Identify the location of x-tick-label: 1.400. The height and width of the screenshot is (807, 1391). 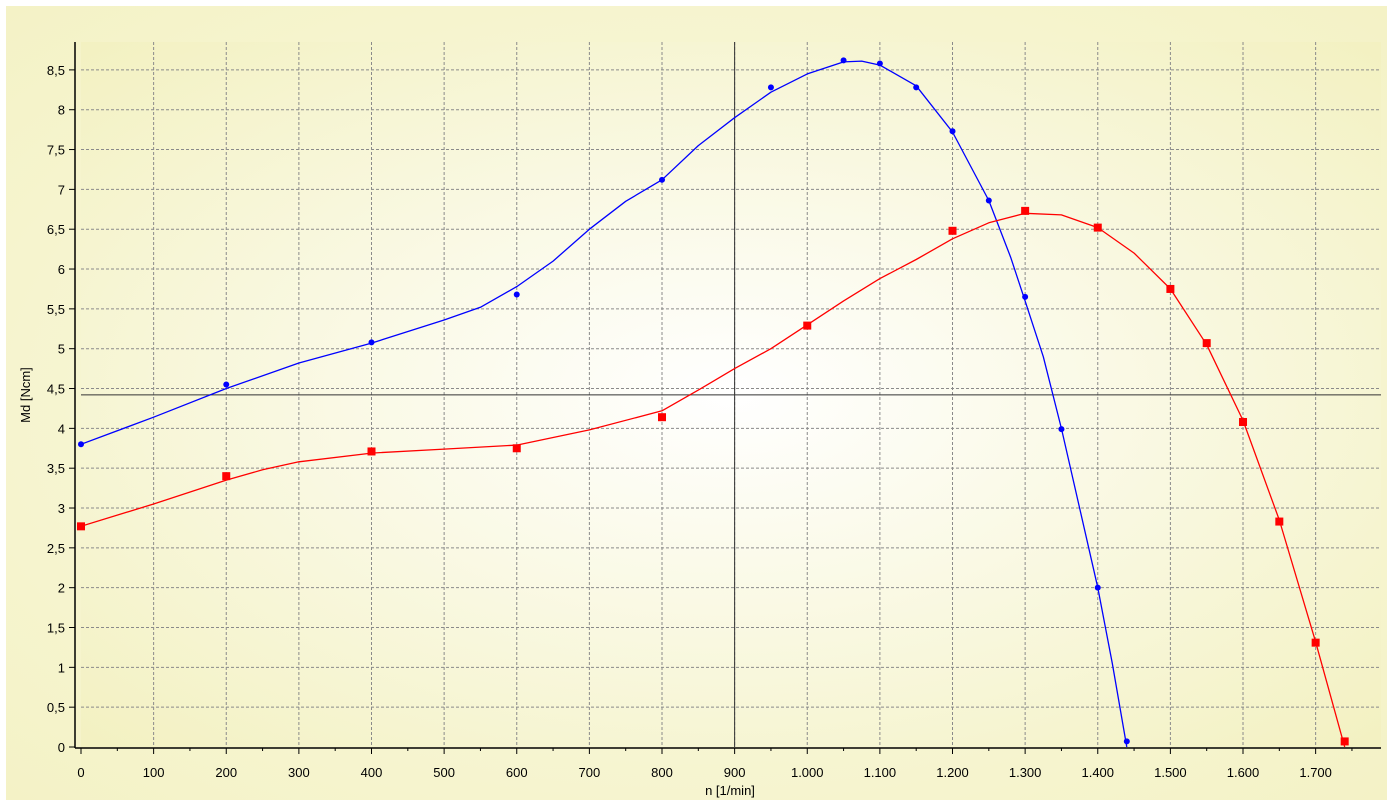
(1097, 772).